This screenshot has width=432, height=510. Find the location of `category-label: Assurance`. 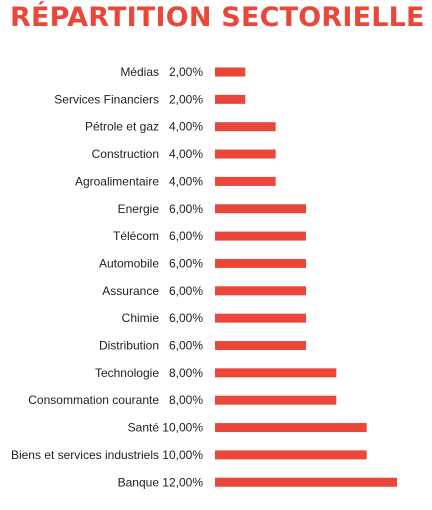

category-label: Assurance is located at coordinates (130, 291).